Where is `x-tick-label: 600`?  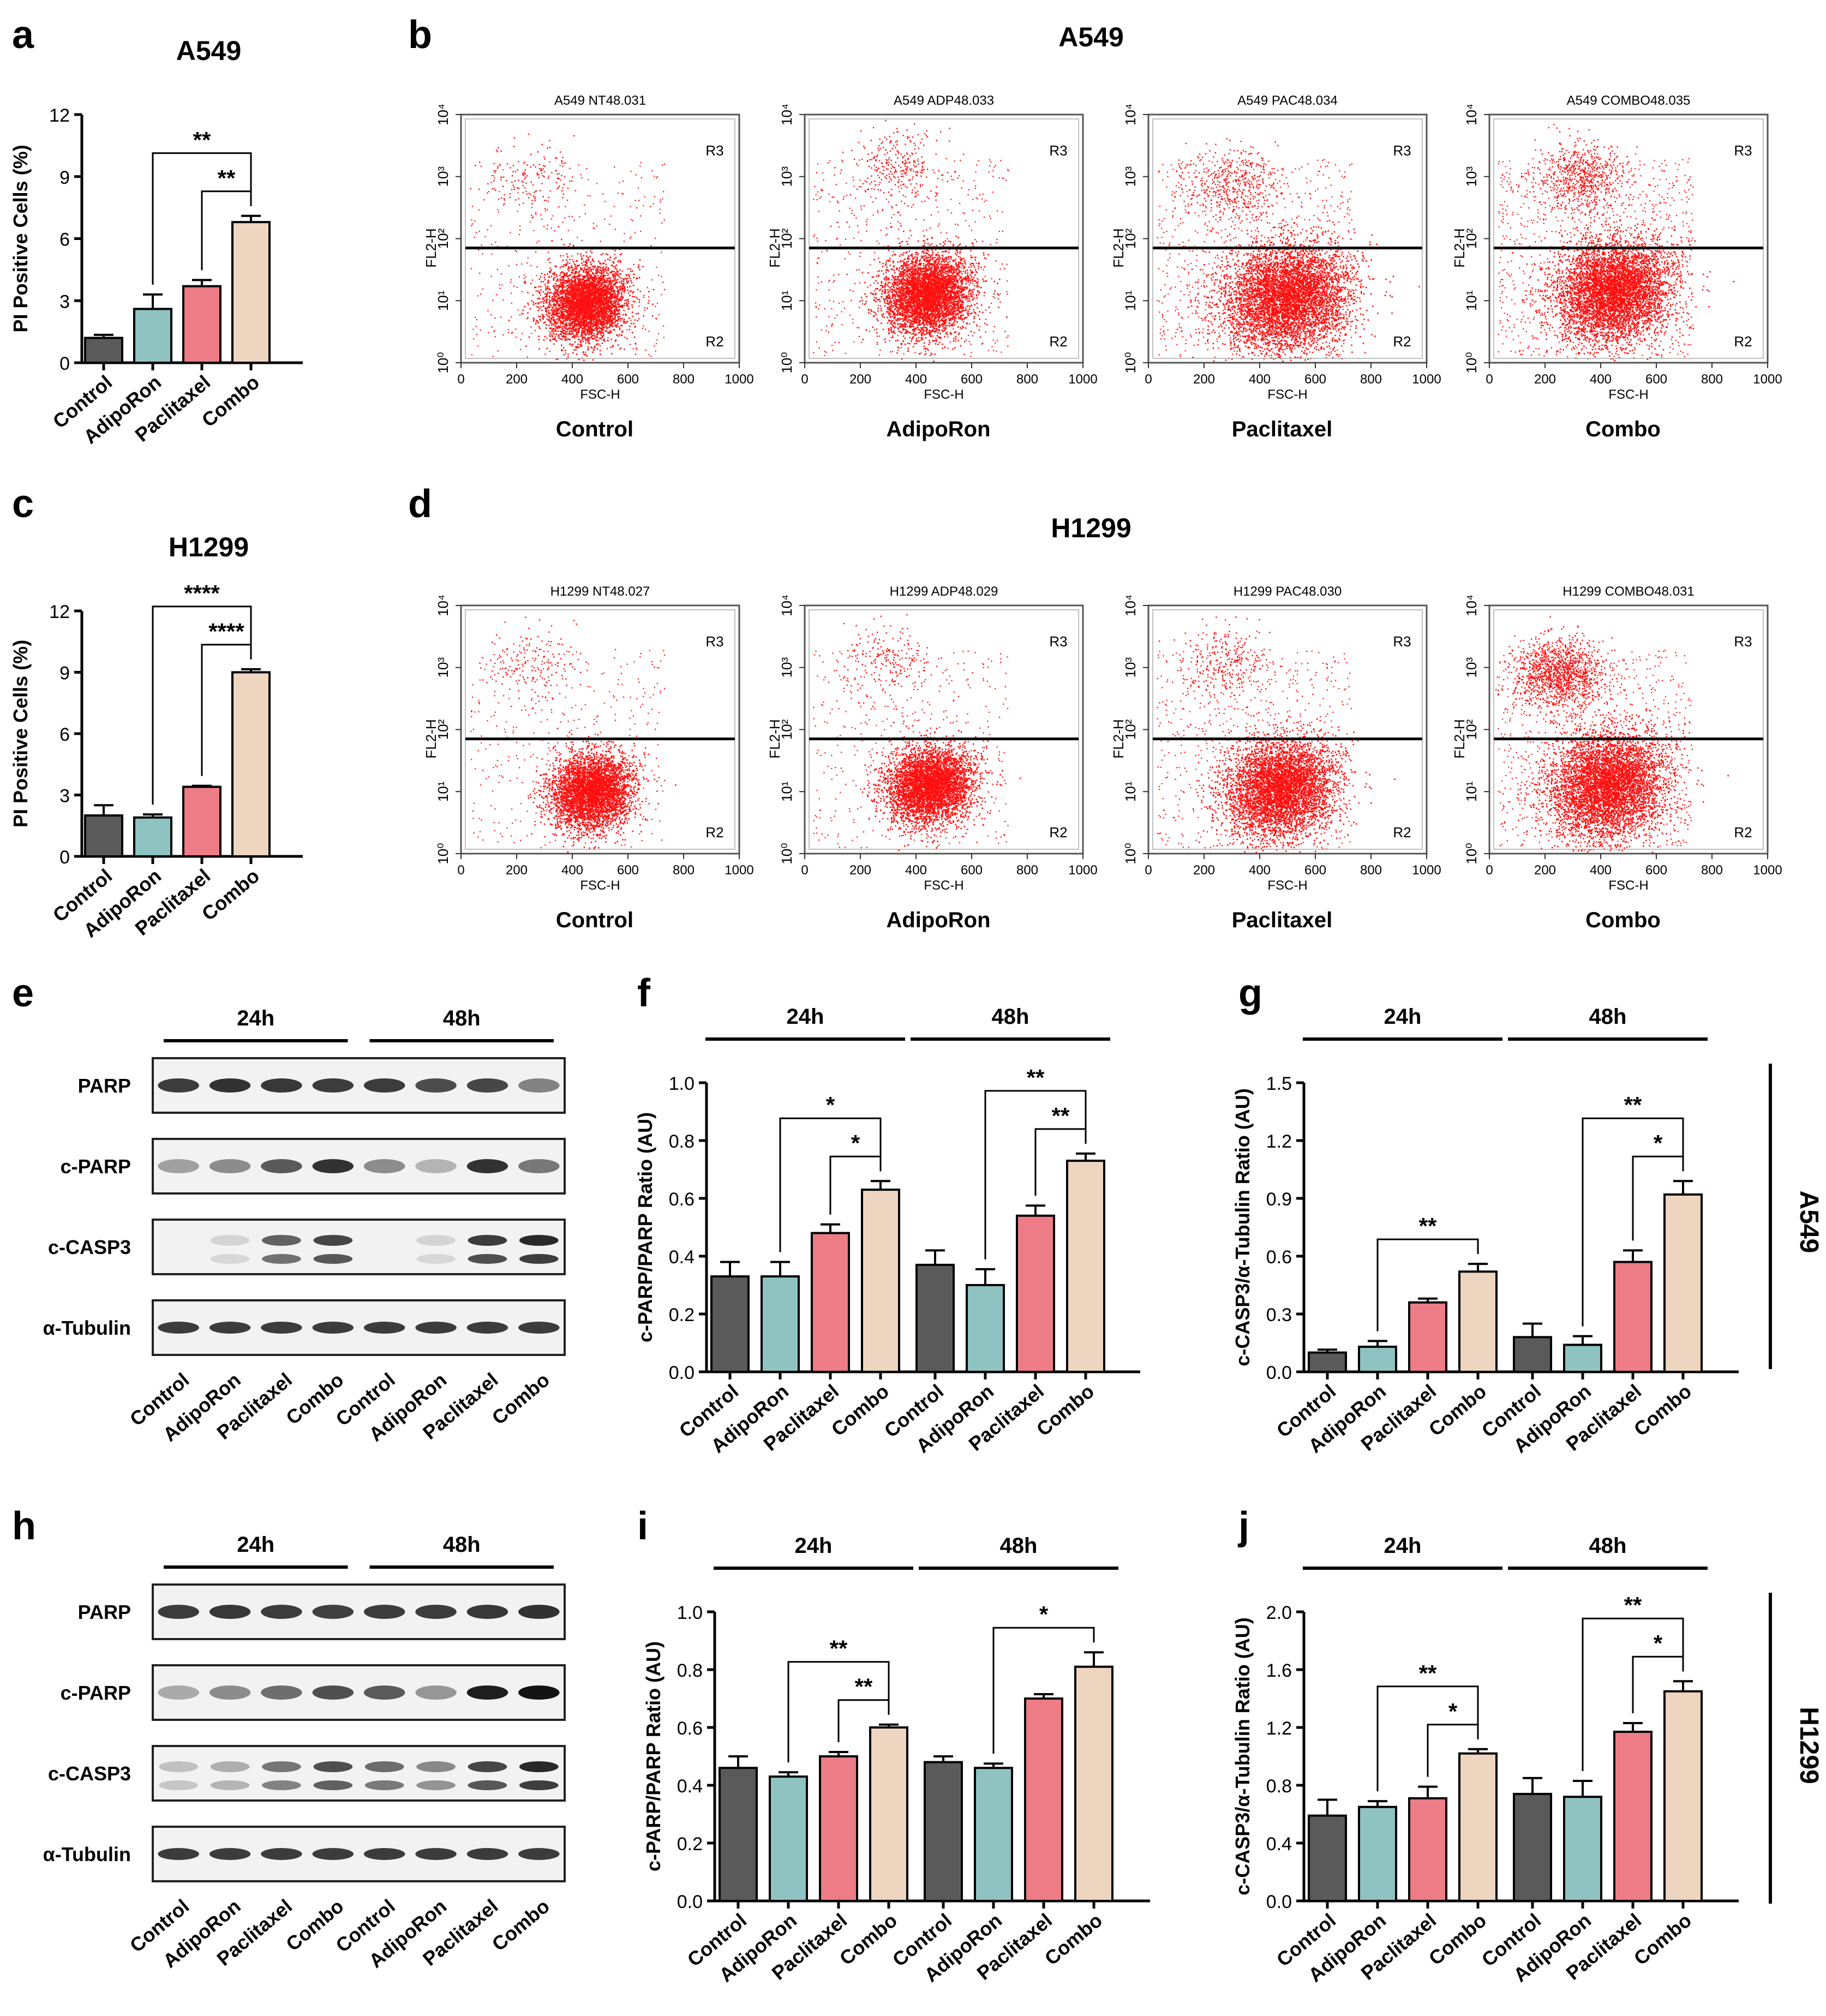 x-tick-label: 600 is located at coordinates (972, 870).